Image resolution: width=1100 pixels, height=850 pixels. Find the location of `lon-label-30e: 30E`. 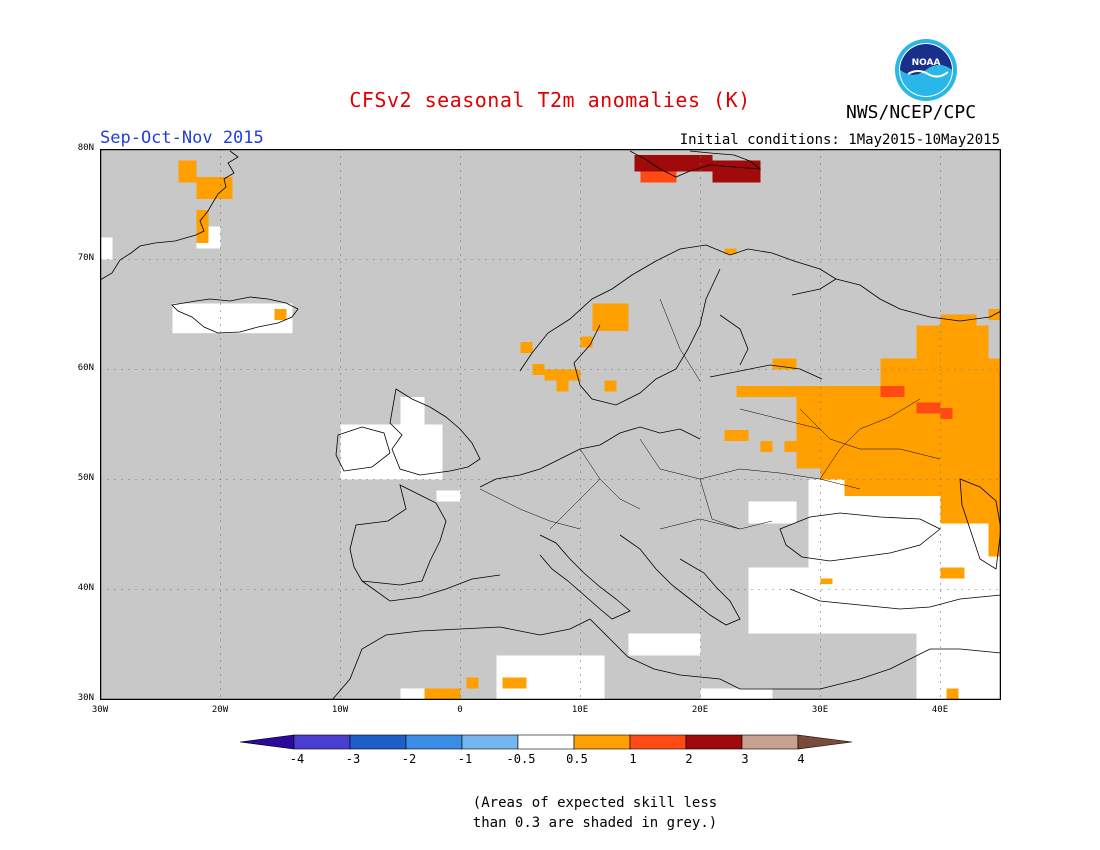

lon-label-30e: 30E is located at coordinates (820, 710).